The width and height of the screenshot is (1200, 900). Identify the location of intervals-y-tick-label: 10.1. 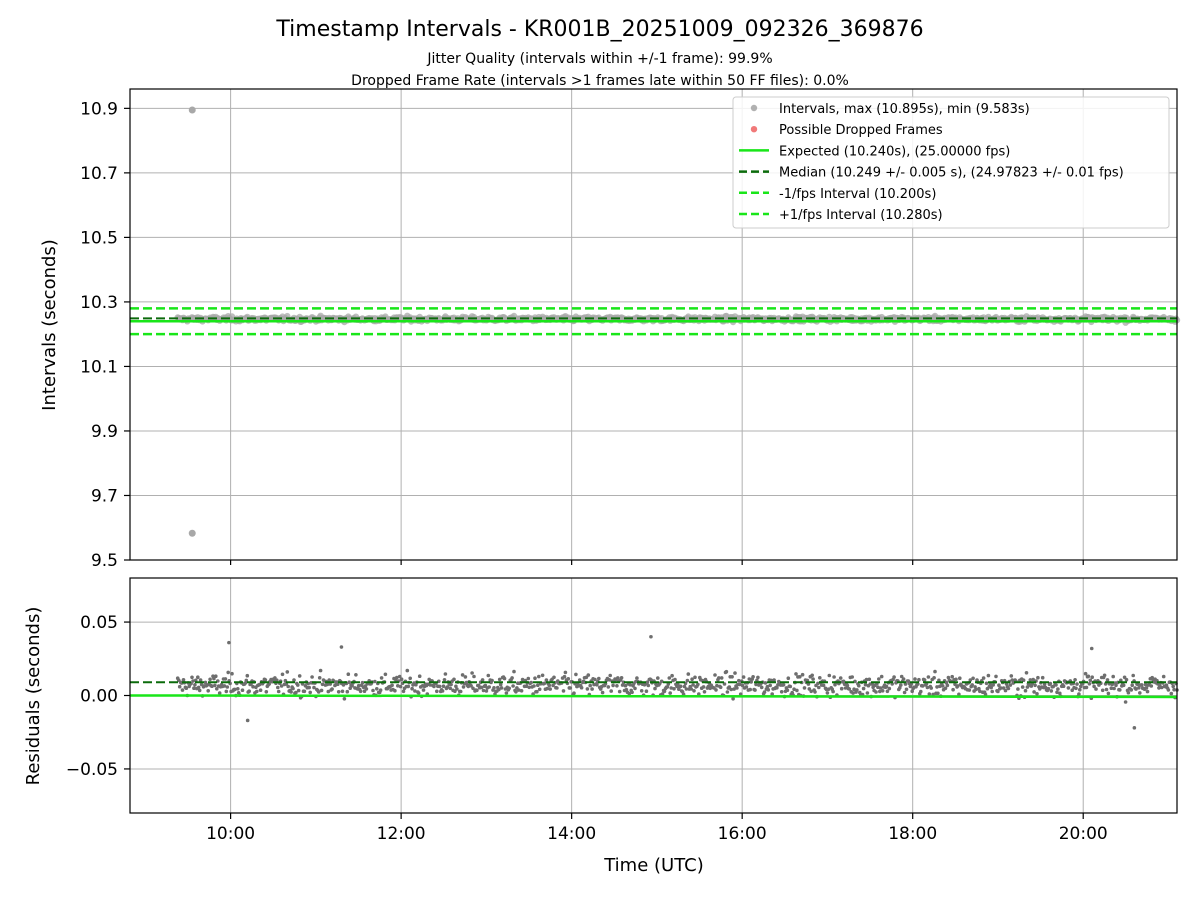
(99, 367).